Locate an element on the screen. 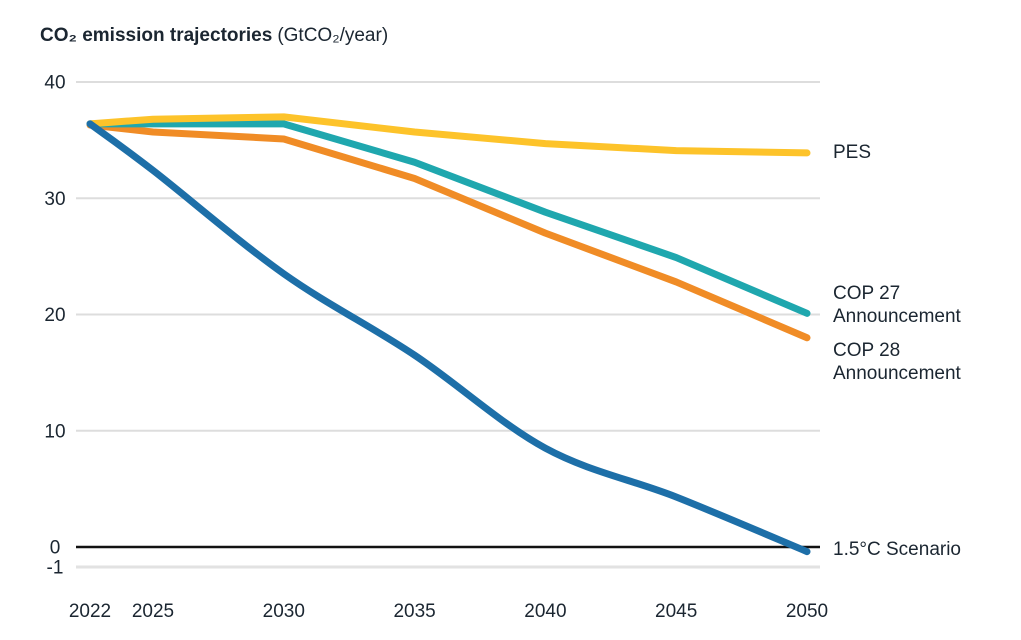  chart-title: CO₂ emission trajectories (GtCO₂/year) is located at coordinates (214, 36).